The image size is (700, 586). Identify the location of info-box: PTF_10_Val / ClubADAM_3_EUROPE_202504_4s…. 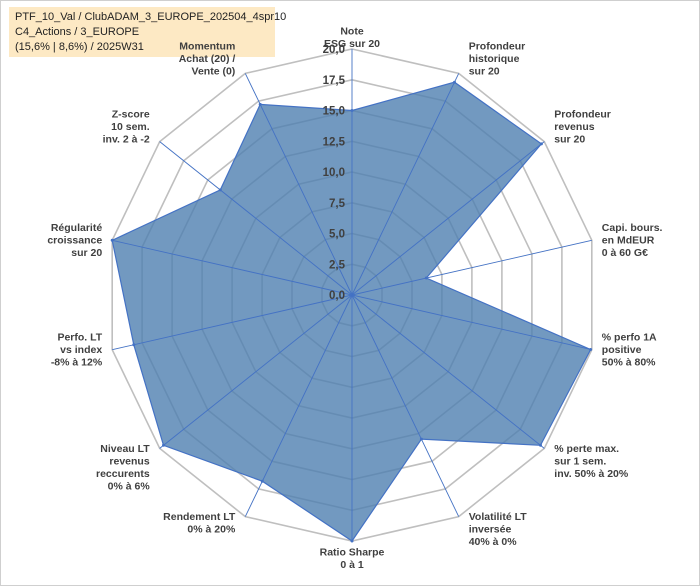
(148, 32).